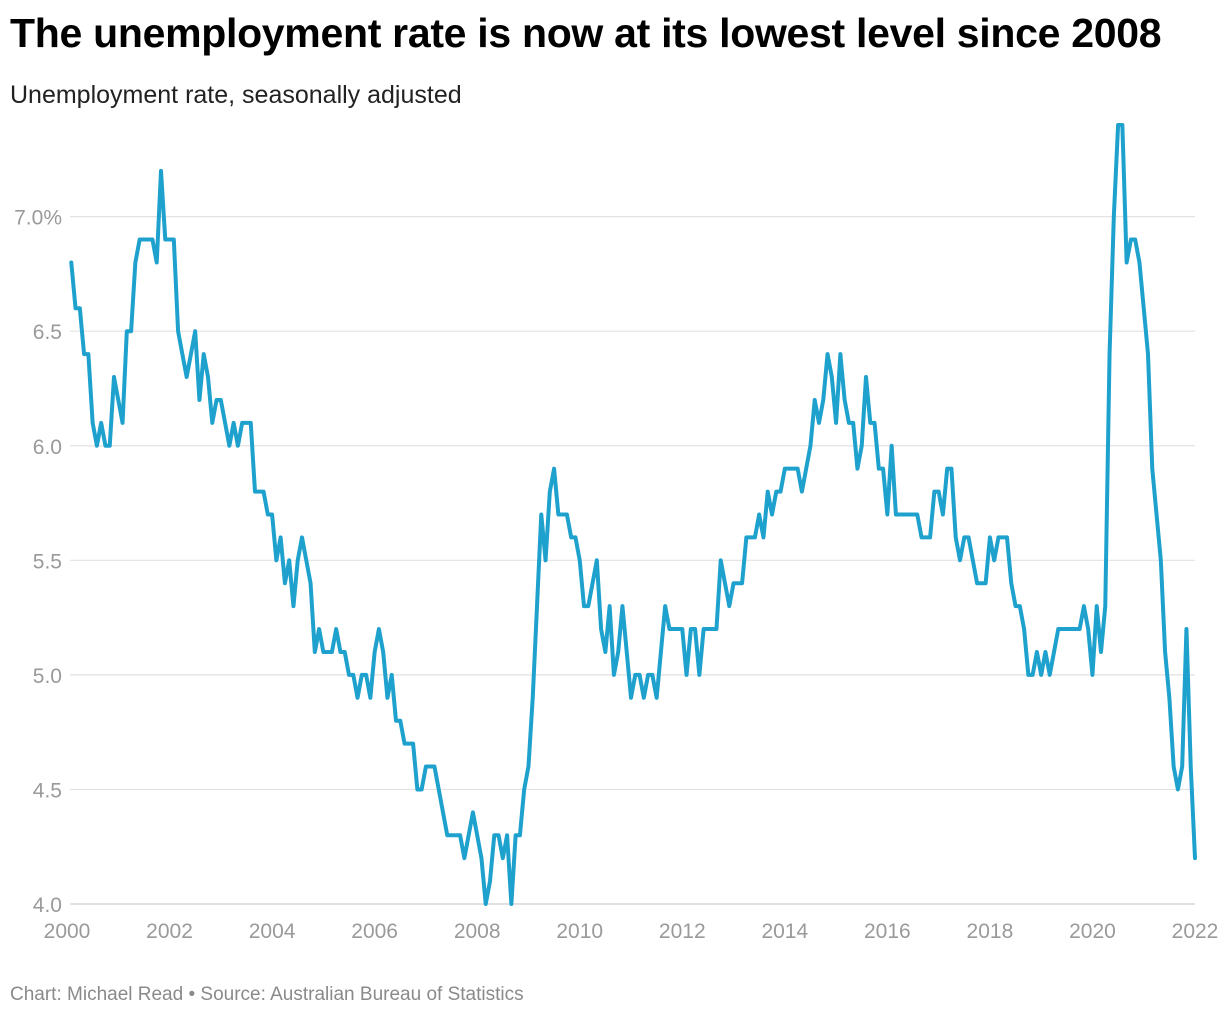 The height and width of the screenshot is (1020, 1220). I want to click on chart-source: Source: Australian Bureau of Statistics, so click(362, 994).